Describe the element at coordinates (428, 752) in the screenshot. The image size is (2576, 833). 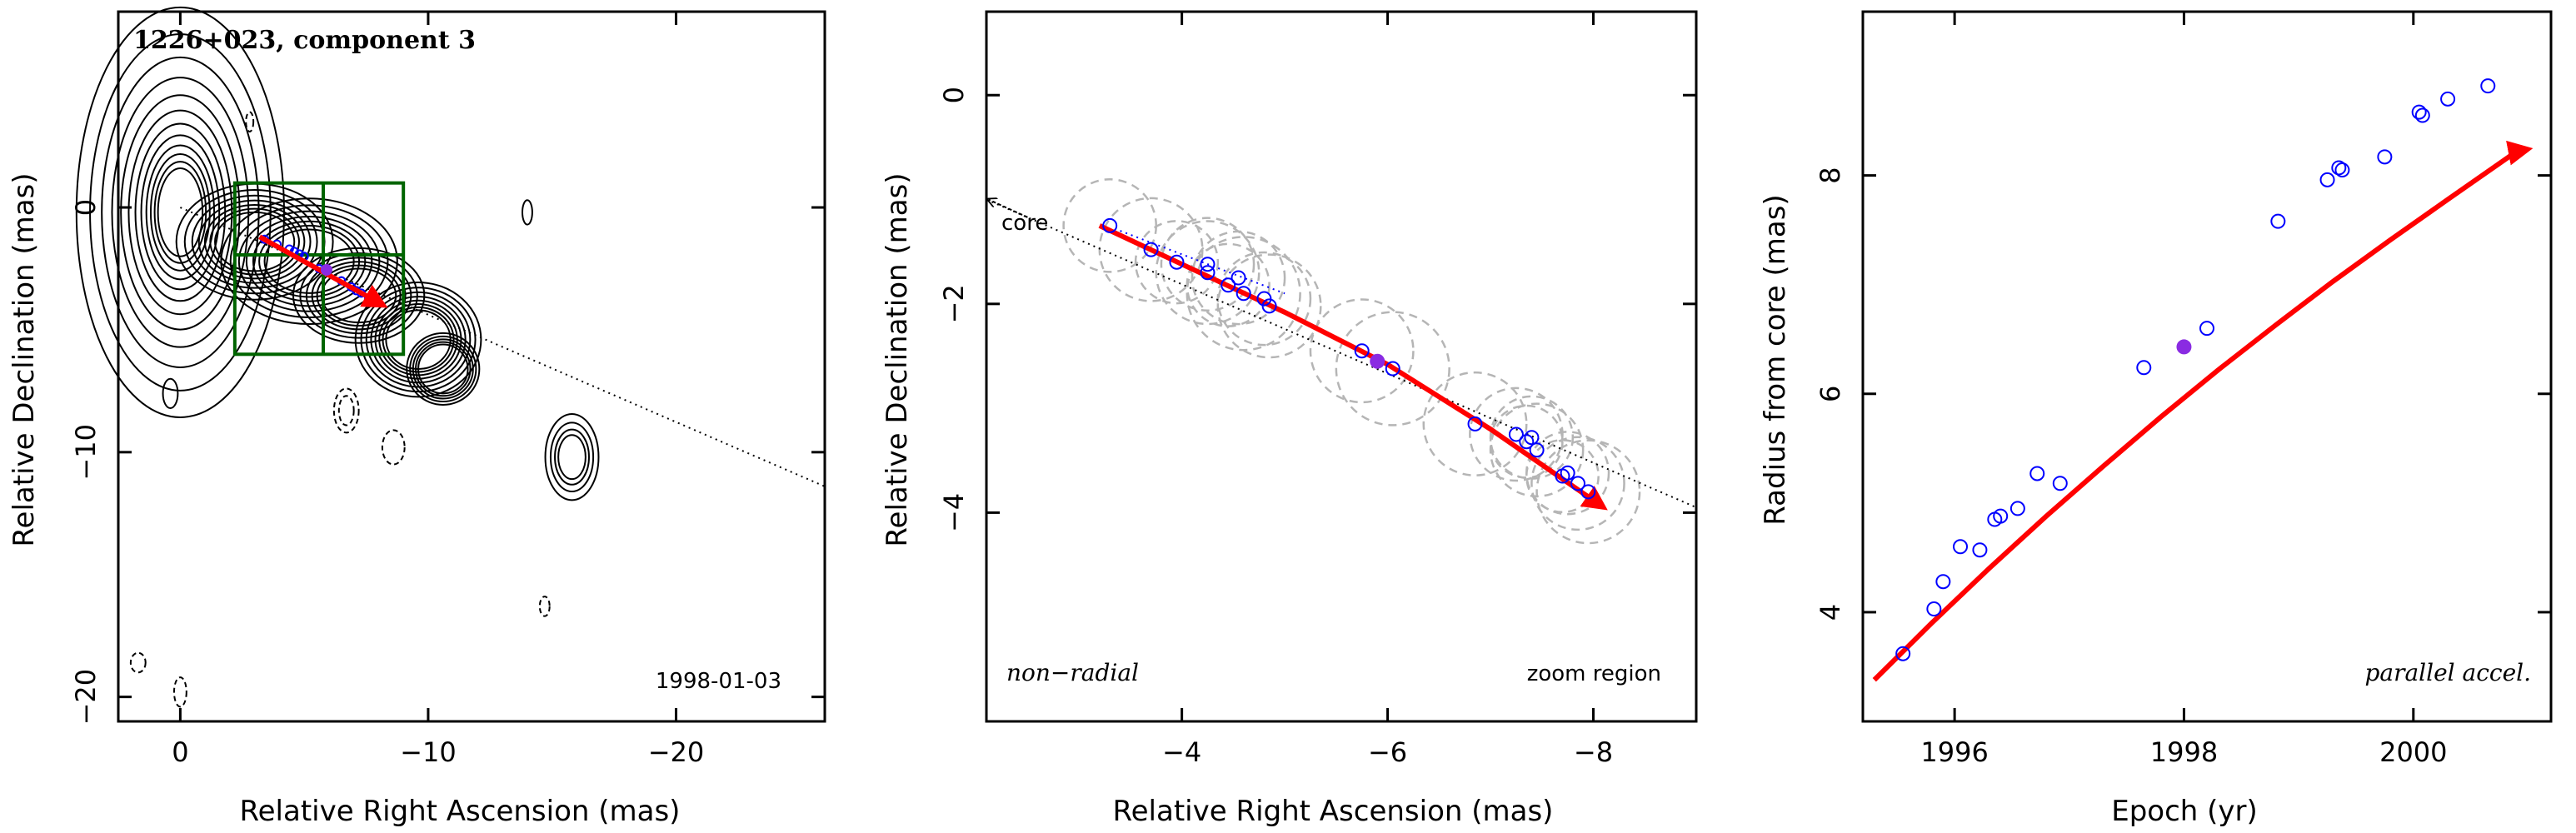
I see `x-tick-label: −10` at that location.